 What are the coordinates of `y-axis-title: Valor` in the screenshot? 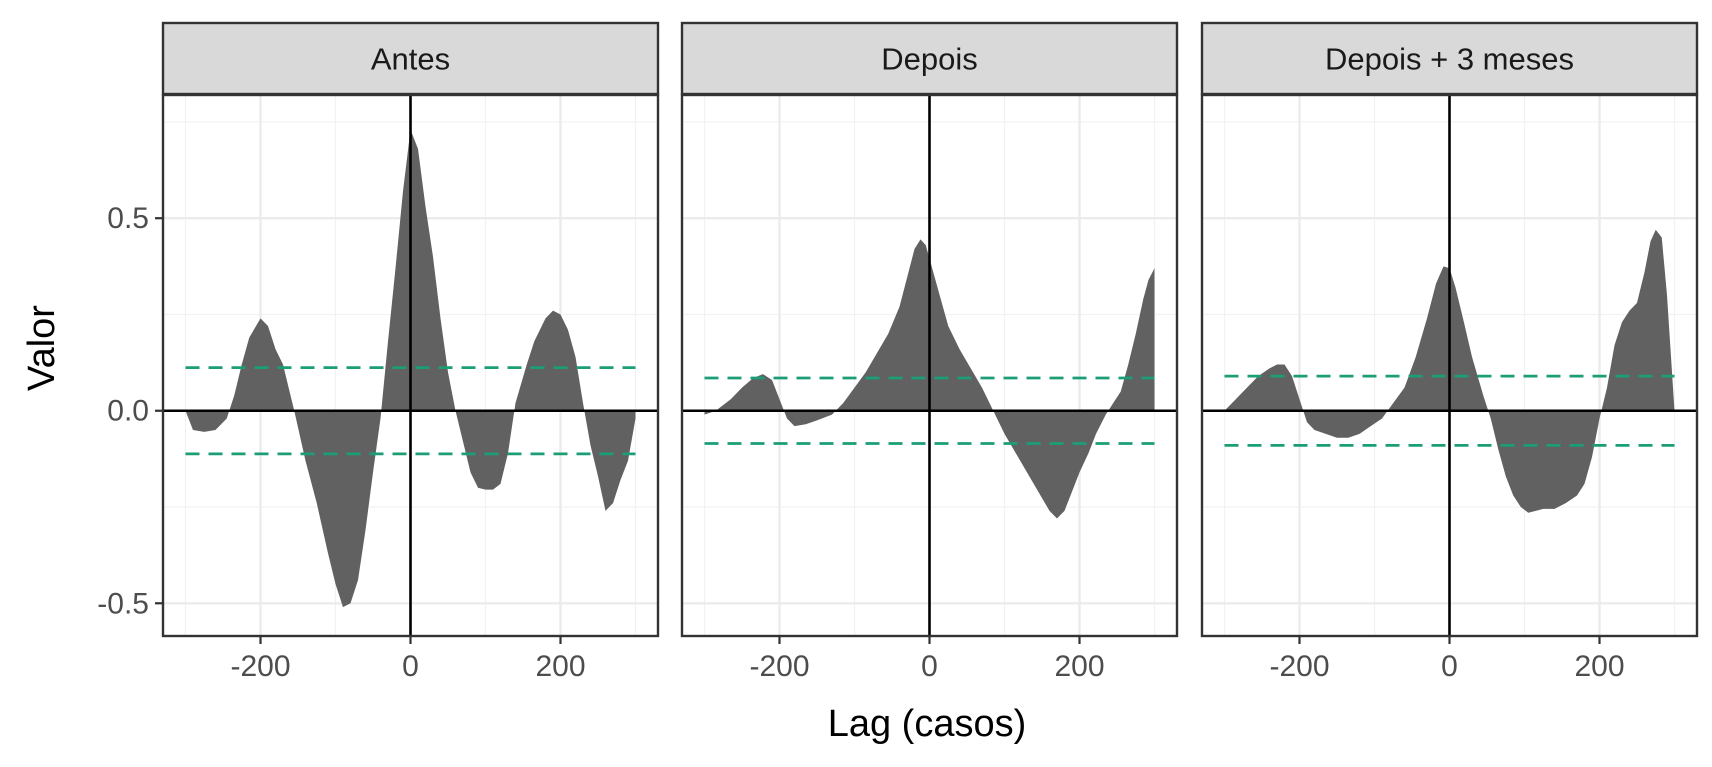 It's located at (42, 348).